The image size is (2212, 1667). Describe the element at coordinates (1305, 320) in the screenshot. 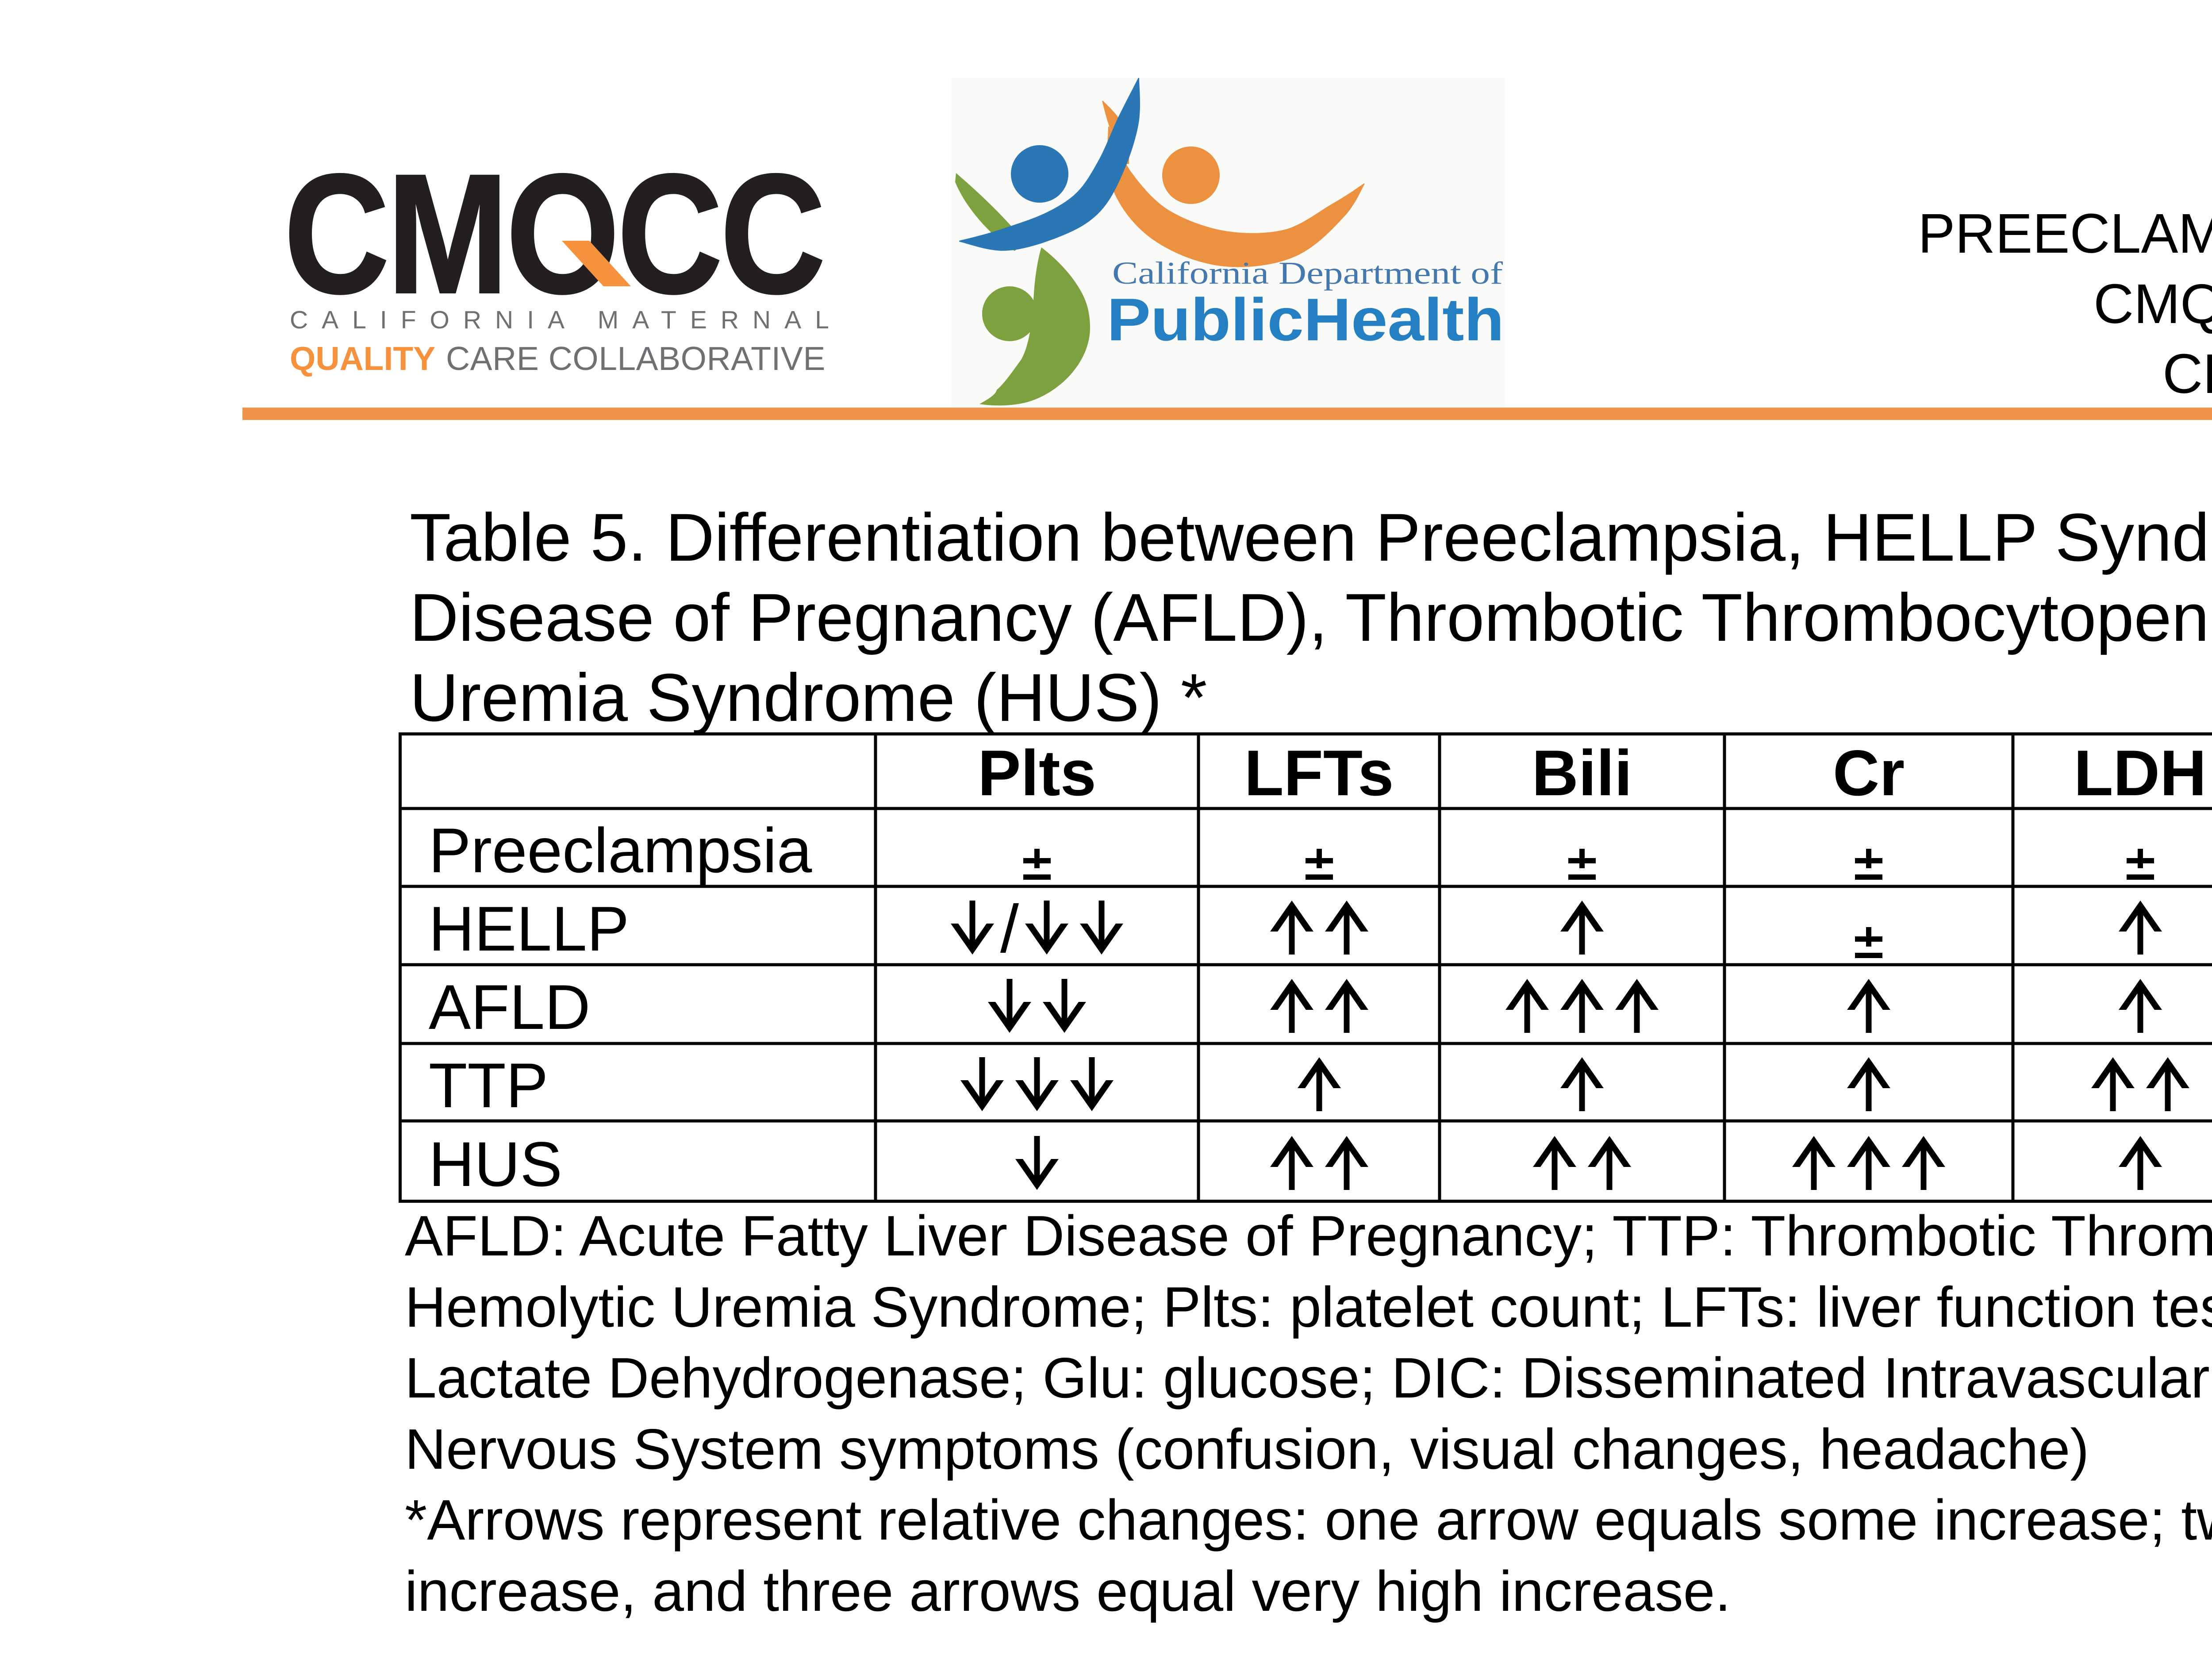

I see `svg-text: PublicHealth` at that location.